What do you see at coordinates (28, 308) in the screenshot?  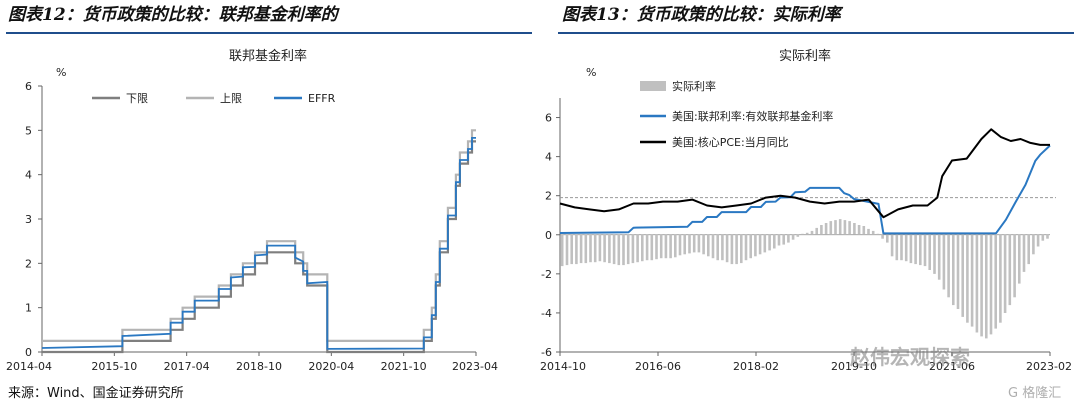 I see `y-tick-label: 1` at bounding box center [28, 308].